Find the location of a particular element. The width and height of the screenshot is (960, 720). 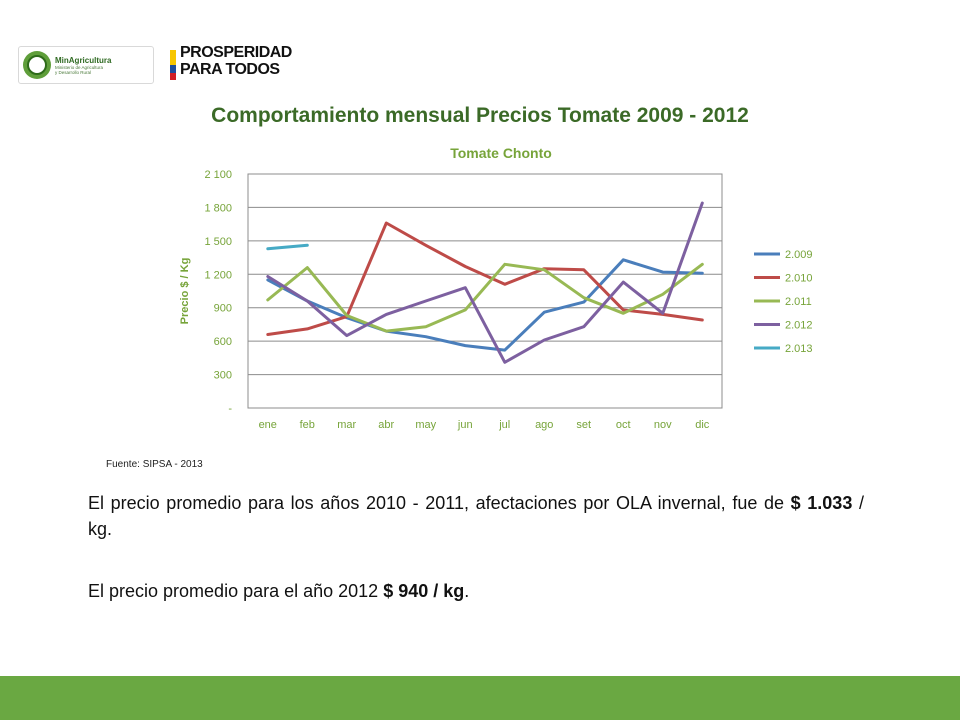

legend-label-2.010: 2.010 is located at coordinates (799, 279).